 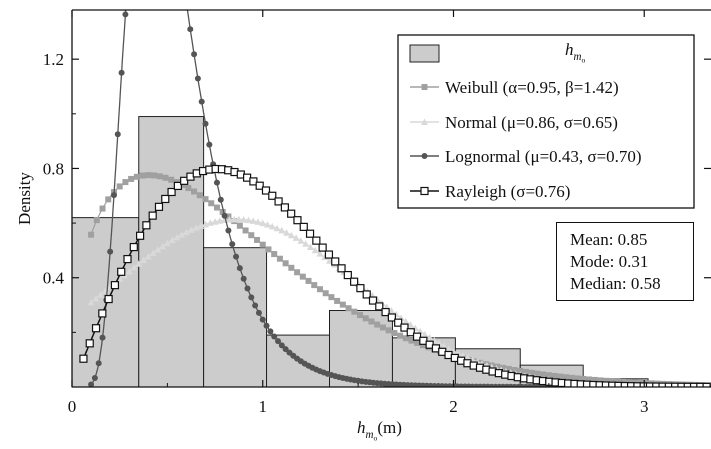 What do you see at coordinates (424, 191) in the screenshot?
I see `legend-marker-rayleigh` at bounding box center [424, 191].